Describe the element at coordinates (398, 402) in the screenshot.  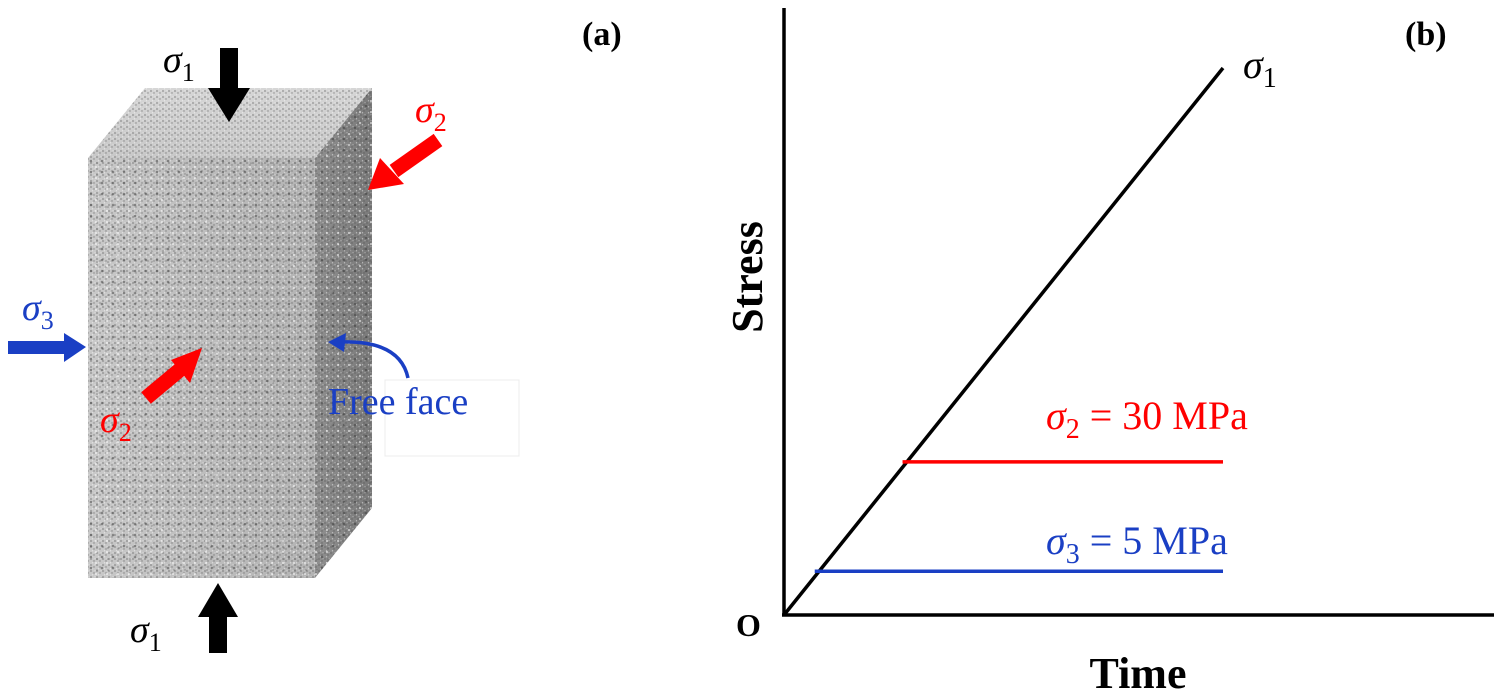
I see `free-face-label: Free face` at that location.